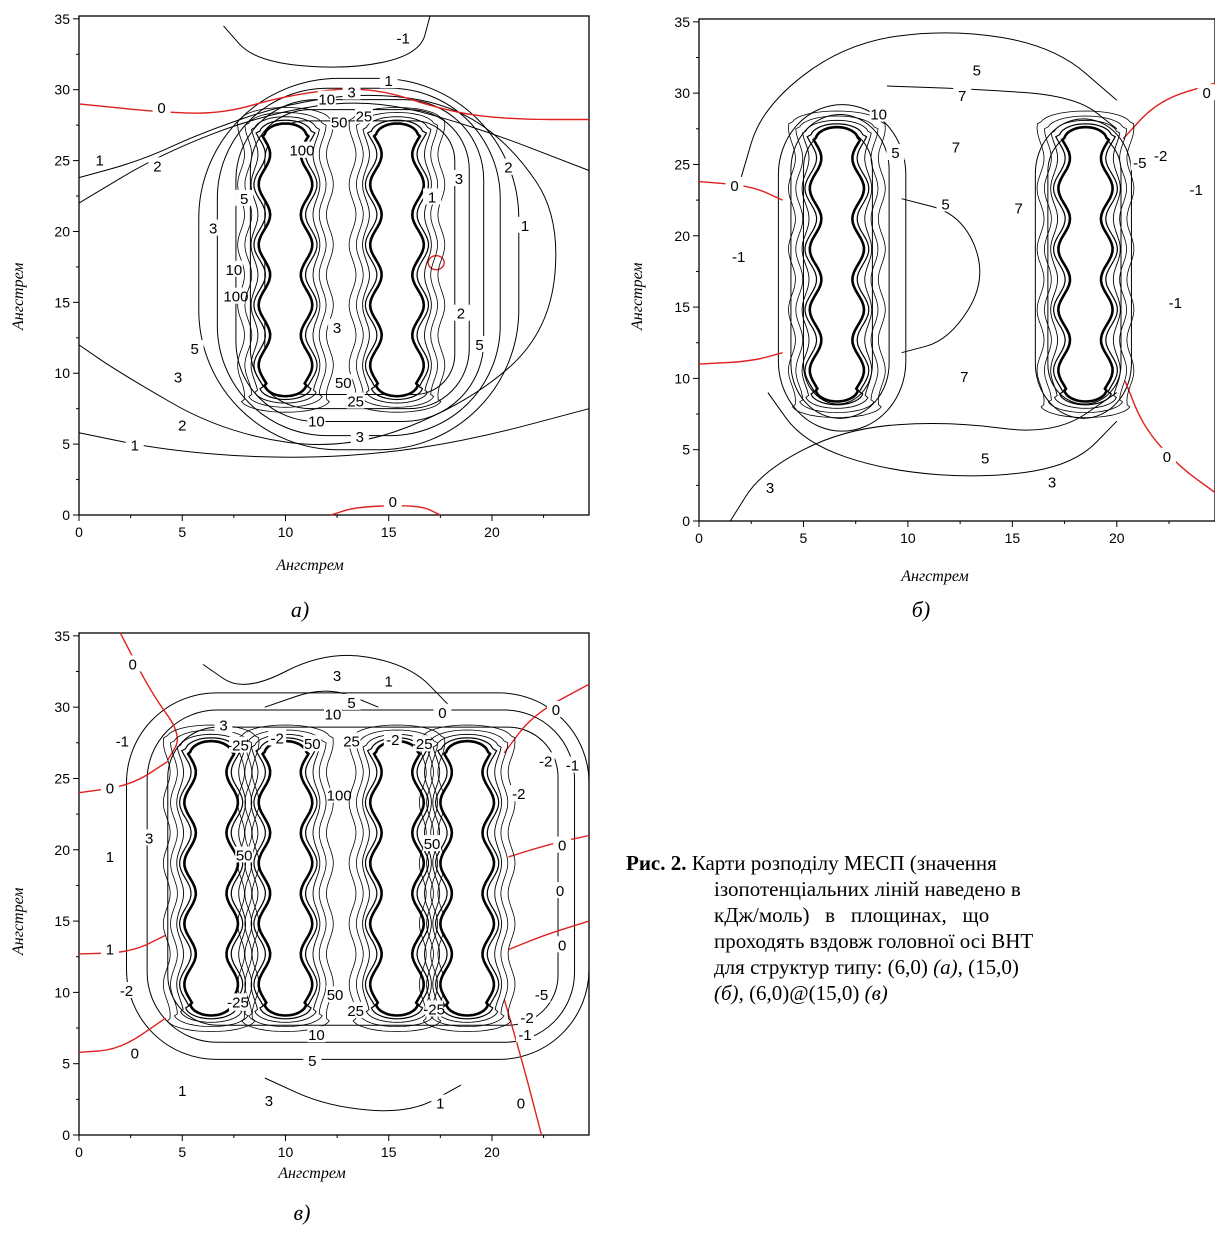  What do you see at coordinates (66, 444) in the screenshot?
I see `y-tick-label: 5` at bounding box center [66, 444].